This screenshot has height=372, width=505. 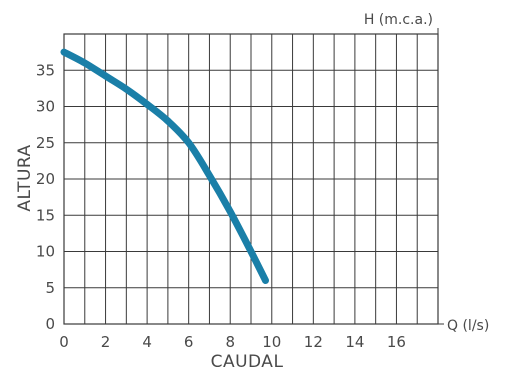 What do you see at coordinates (468, 326) in the screenshot?
I see `x-unit-label: Q (l/s)` at bounding box center [468, 326].